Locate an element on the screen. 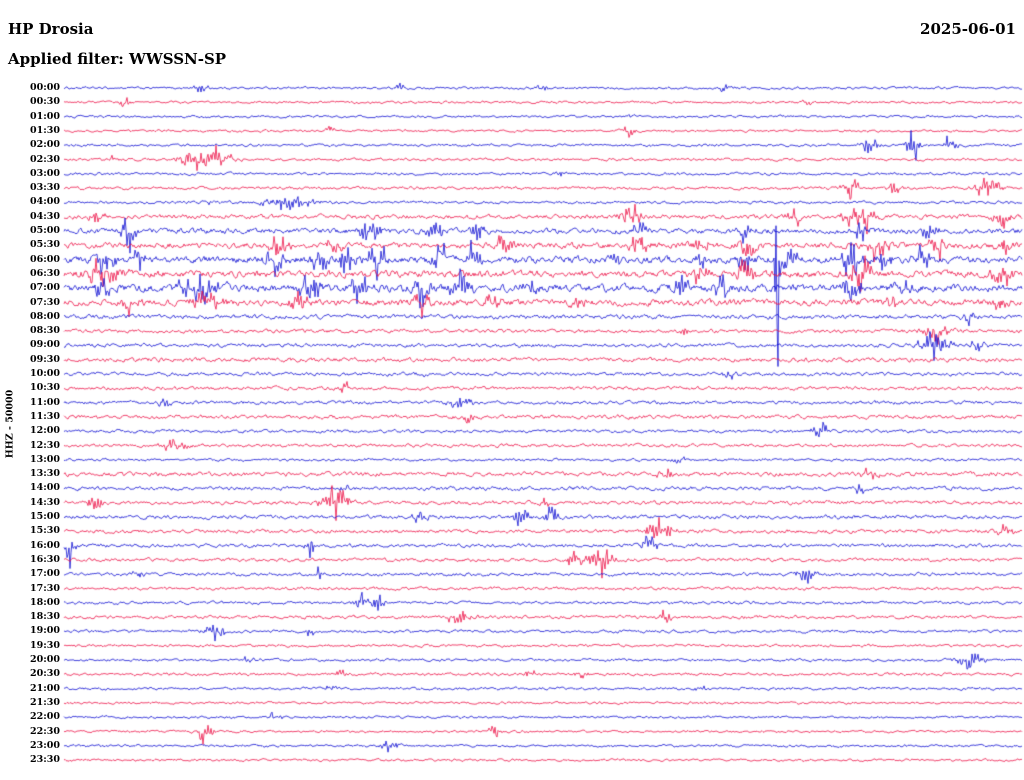 This screenshot has height=780, width=1024. time-label: 16:00 is located at coordinates (45, 545).